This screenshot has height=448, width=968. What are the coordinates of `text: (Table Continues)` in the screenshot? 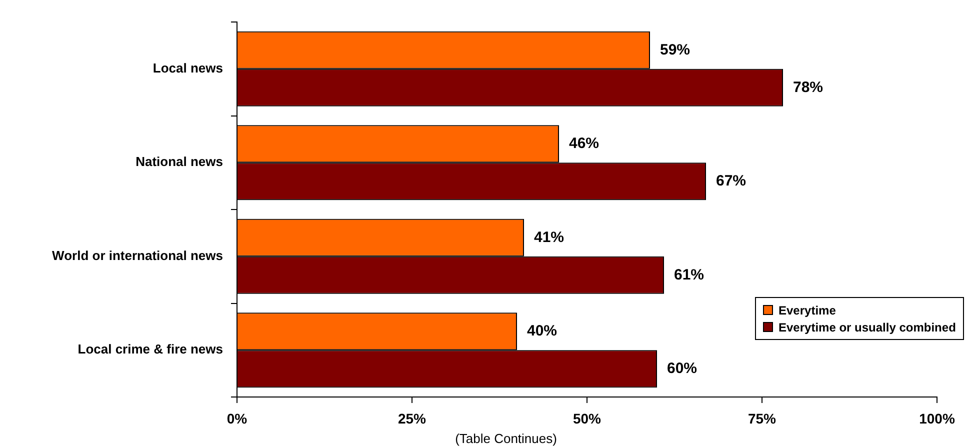 It's located at (506, 438).